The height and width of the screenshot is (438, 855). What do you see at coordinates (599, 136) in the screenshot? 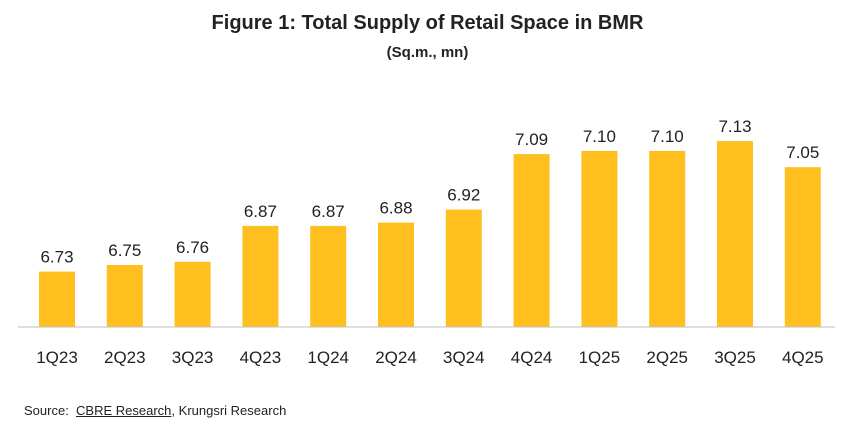
I see `value-label-1Q25: 7.10` at bounding box center [599, 136].